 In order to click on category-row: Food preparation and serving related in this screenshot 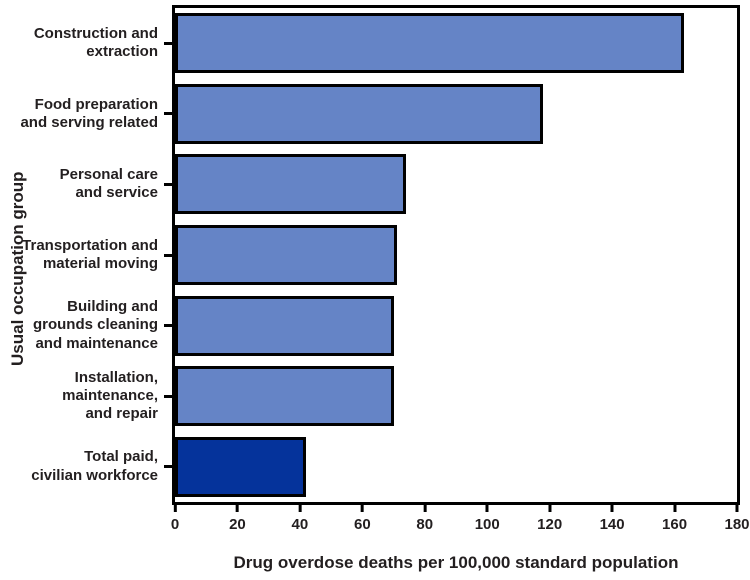, I will do `click(368, 114)`.